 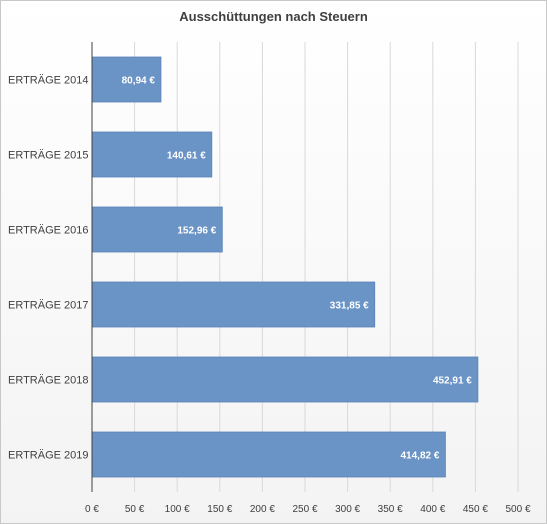 I want to click on category-label: ERTRÄGE 2018, so click(x=48, y=381).